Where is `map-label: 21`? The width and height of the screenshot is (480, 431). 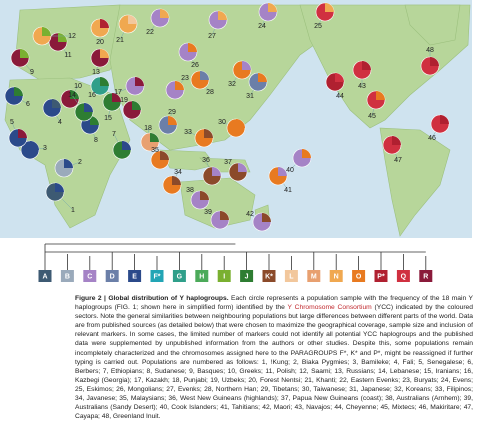 map-label: 21 is located at coordinates (120, 40).